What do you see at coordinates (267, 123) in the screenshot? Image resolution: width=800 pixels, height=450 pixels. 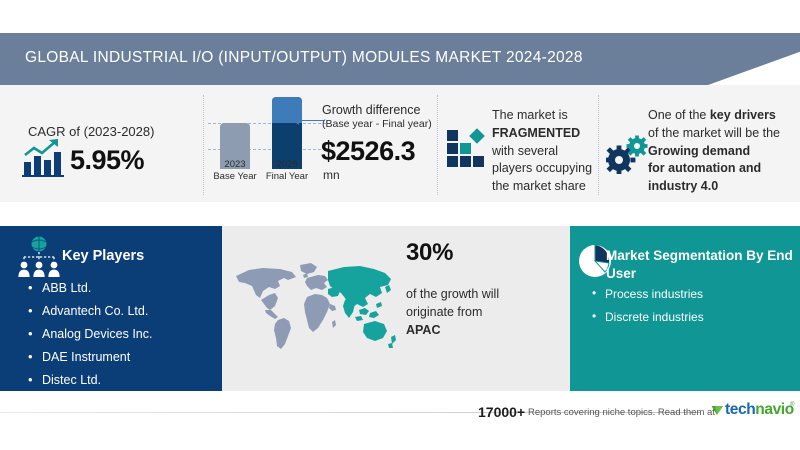 I see `dashline-final-year` at bounding box center [267, 123].